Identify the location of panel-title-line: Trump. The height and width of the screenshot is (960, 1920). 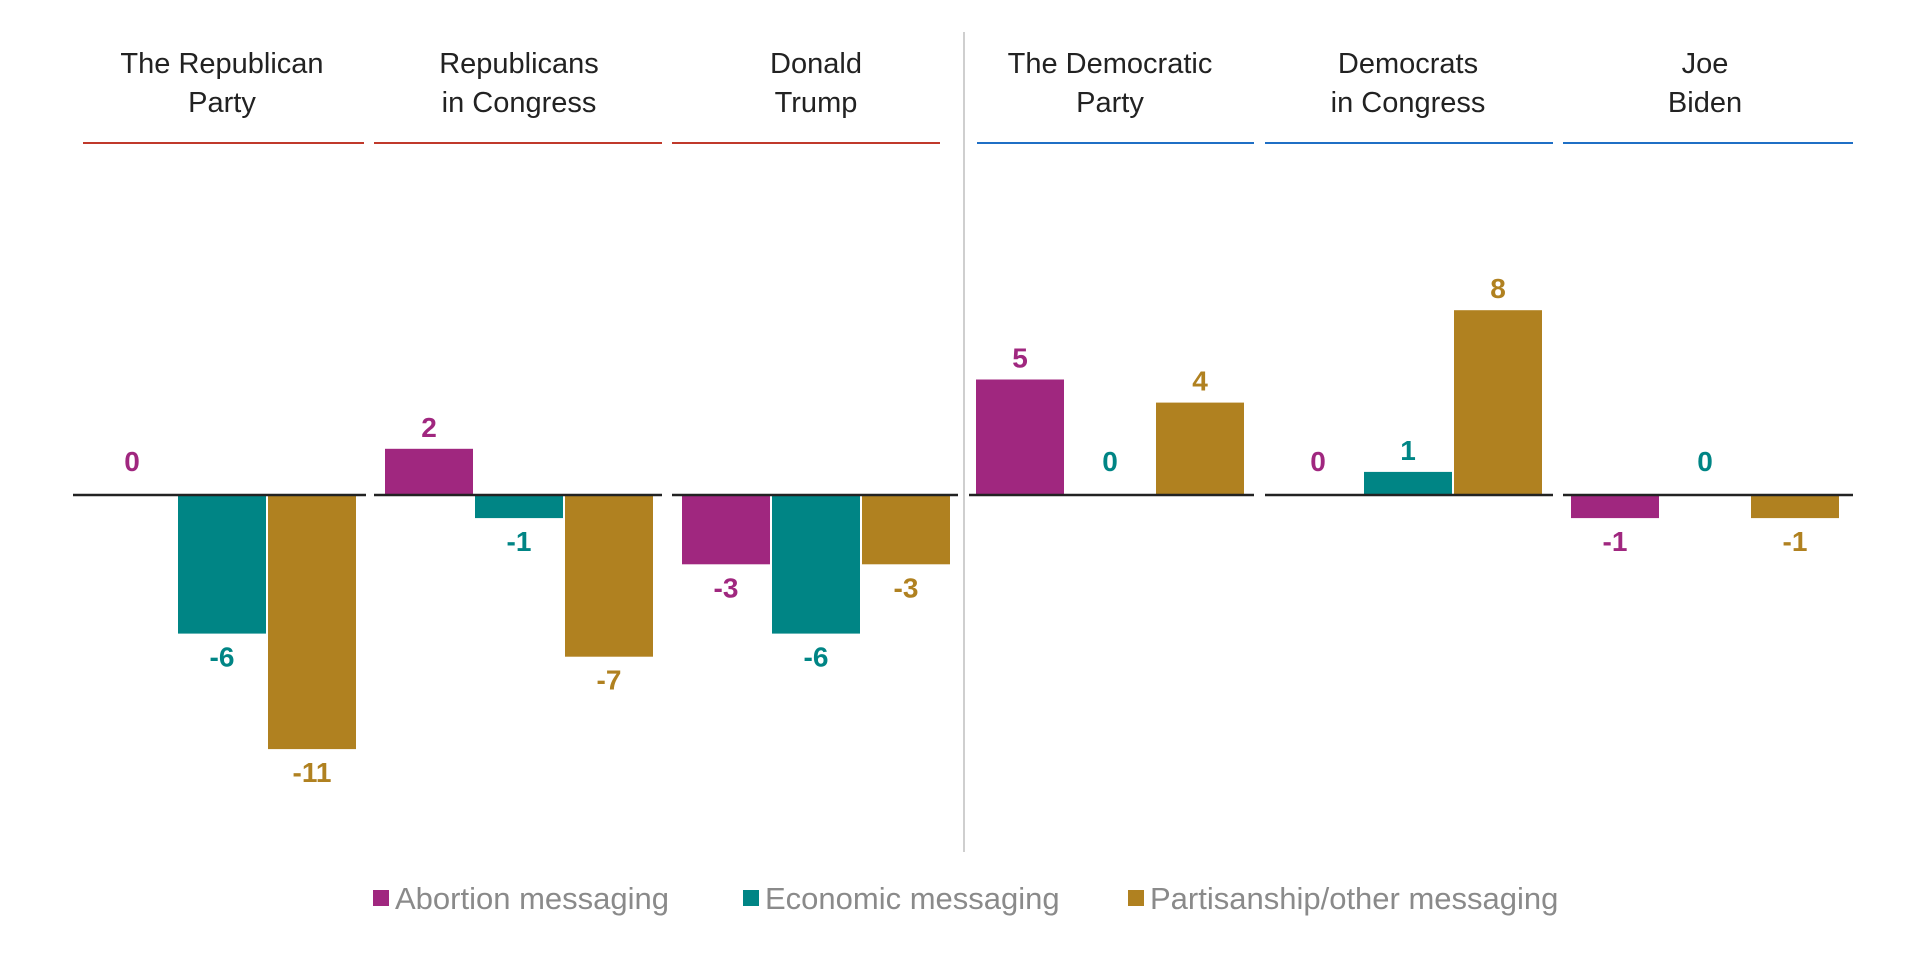
(816, 103).